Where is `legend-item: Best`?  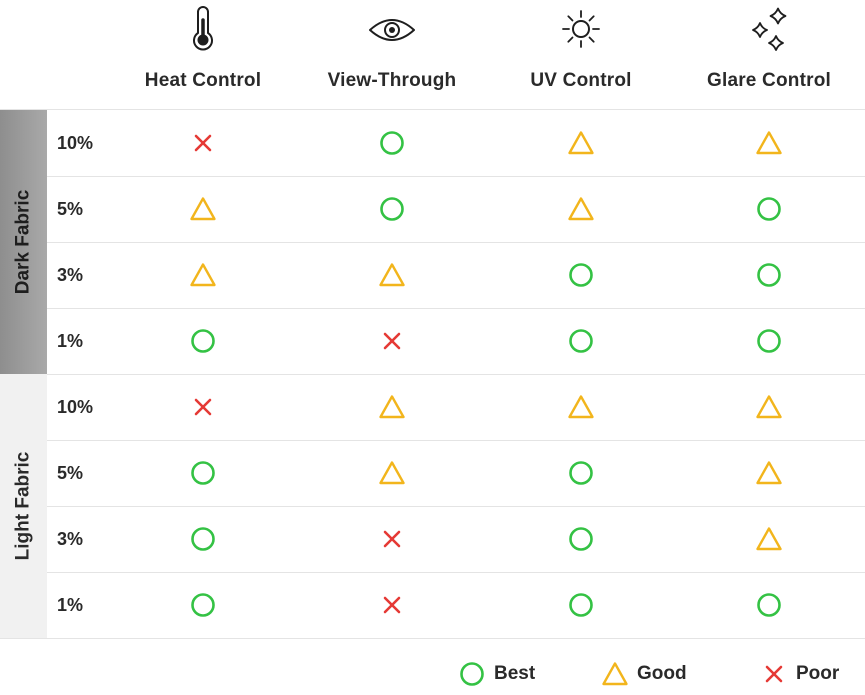
legend-item: Best is located at coordinates (496, 674).